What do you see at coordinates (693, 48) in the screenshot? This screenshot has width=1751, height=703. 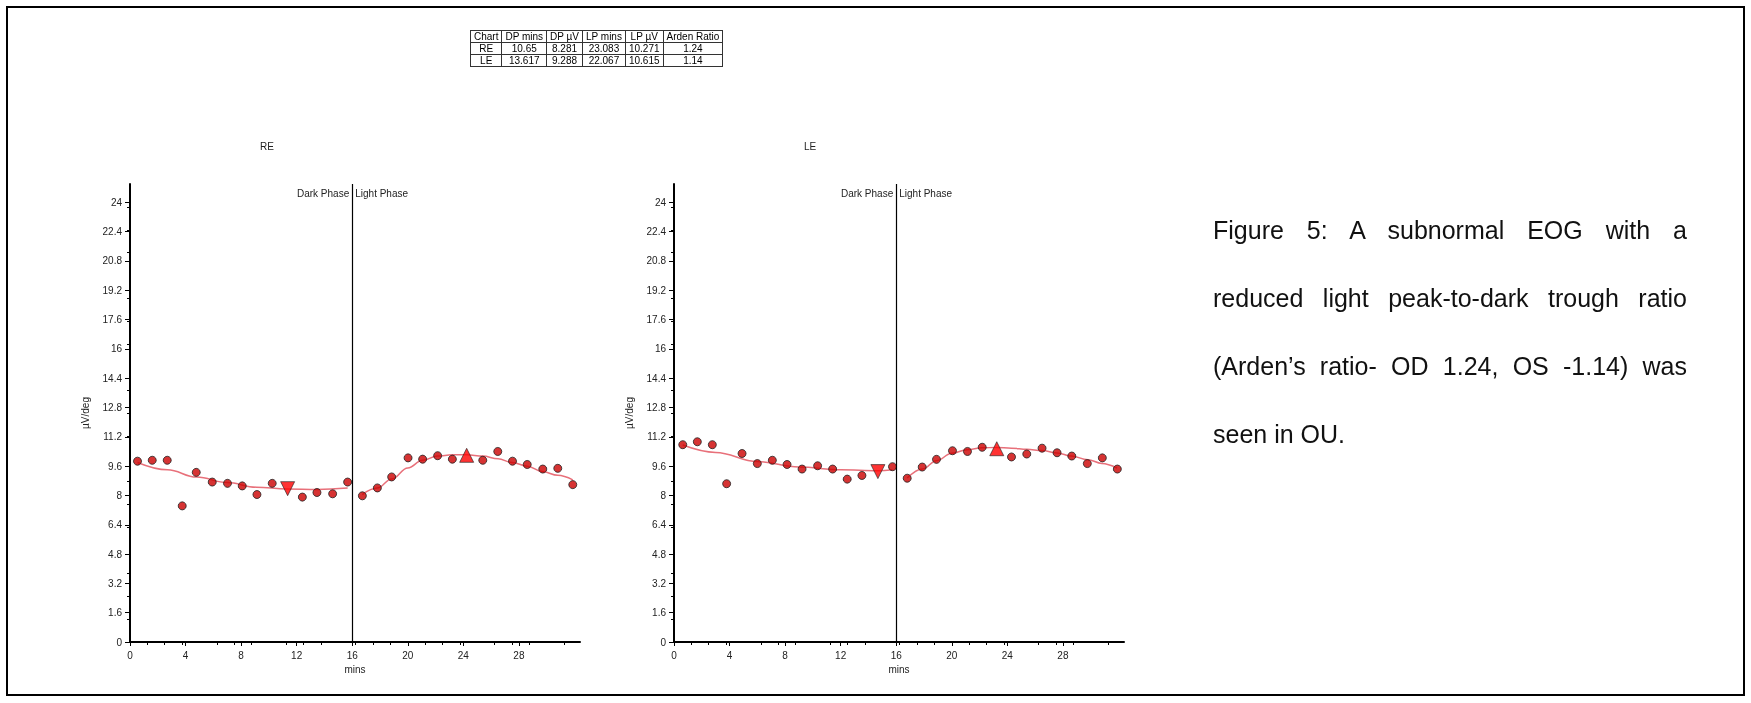 I see `text: 1.24` at bounding box center [693, 48].